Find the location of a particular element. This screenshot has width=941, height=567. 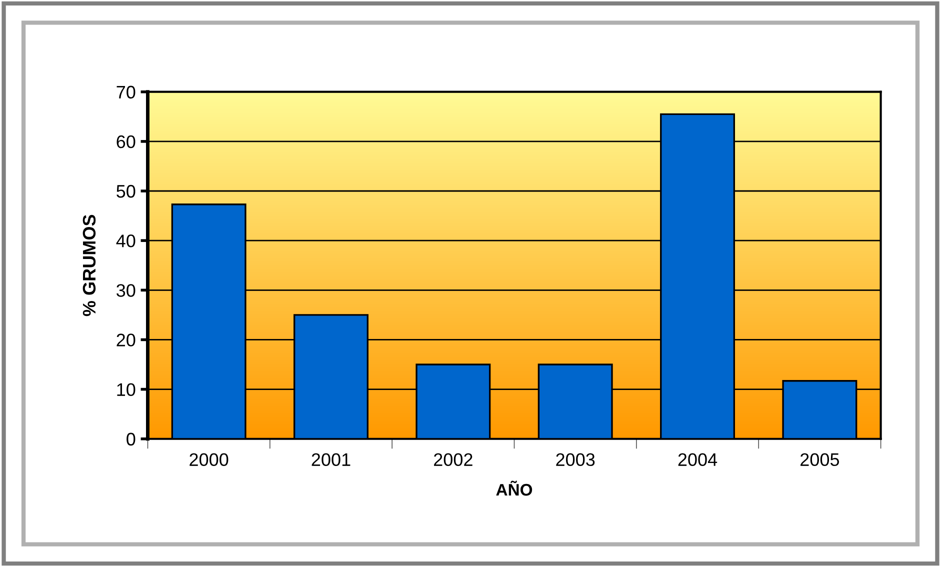

y-tick-label: 20 is located at coordinates (126, 340).